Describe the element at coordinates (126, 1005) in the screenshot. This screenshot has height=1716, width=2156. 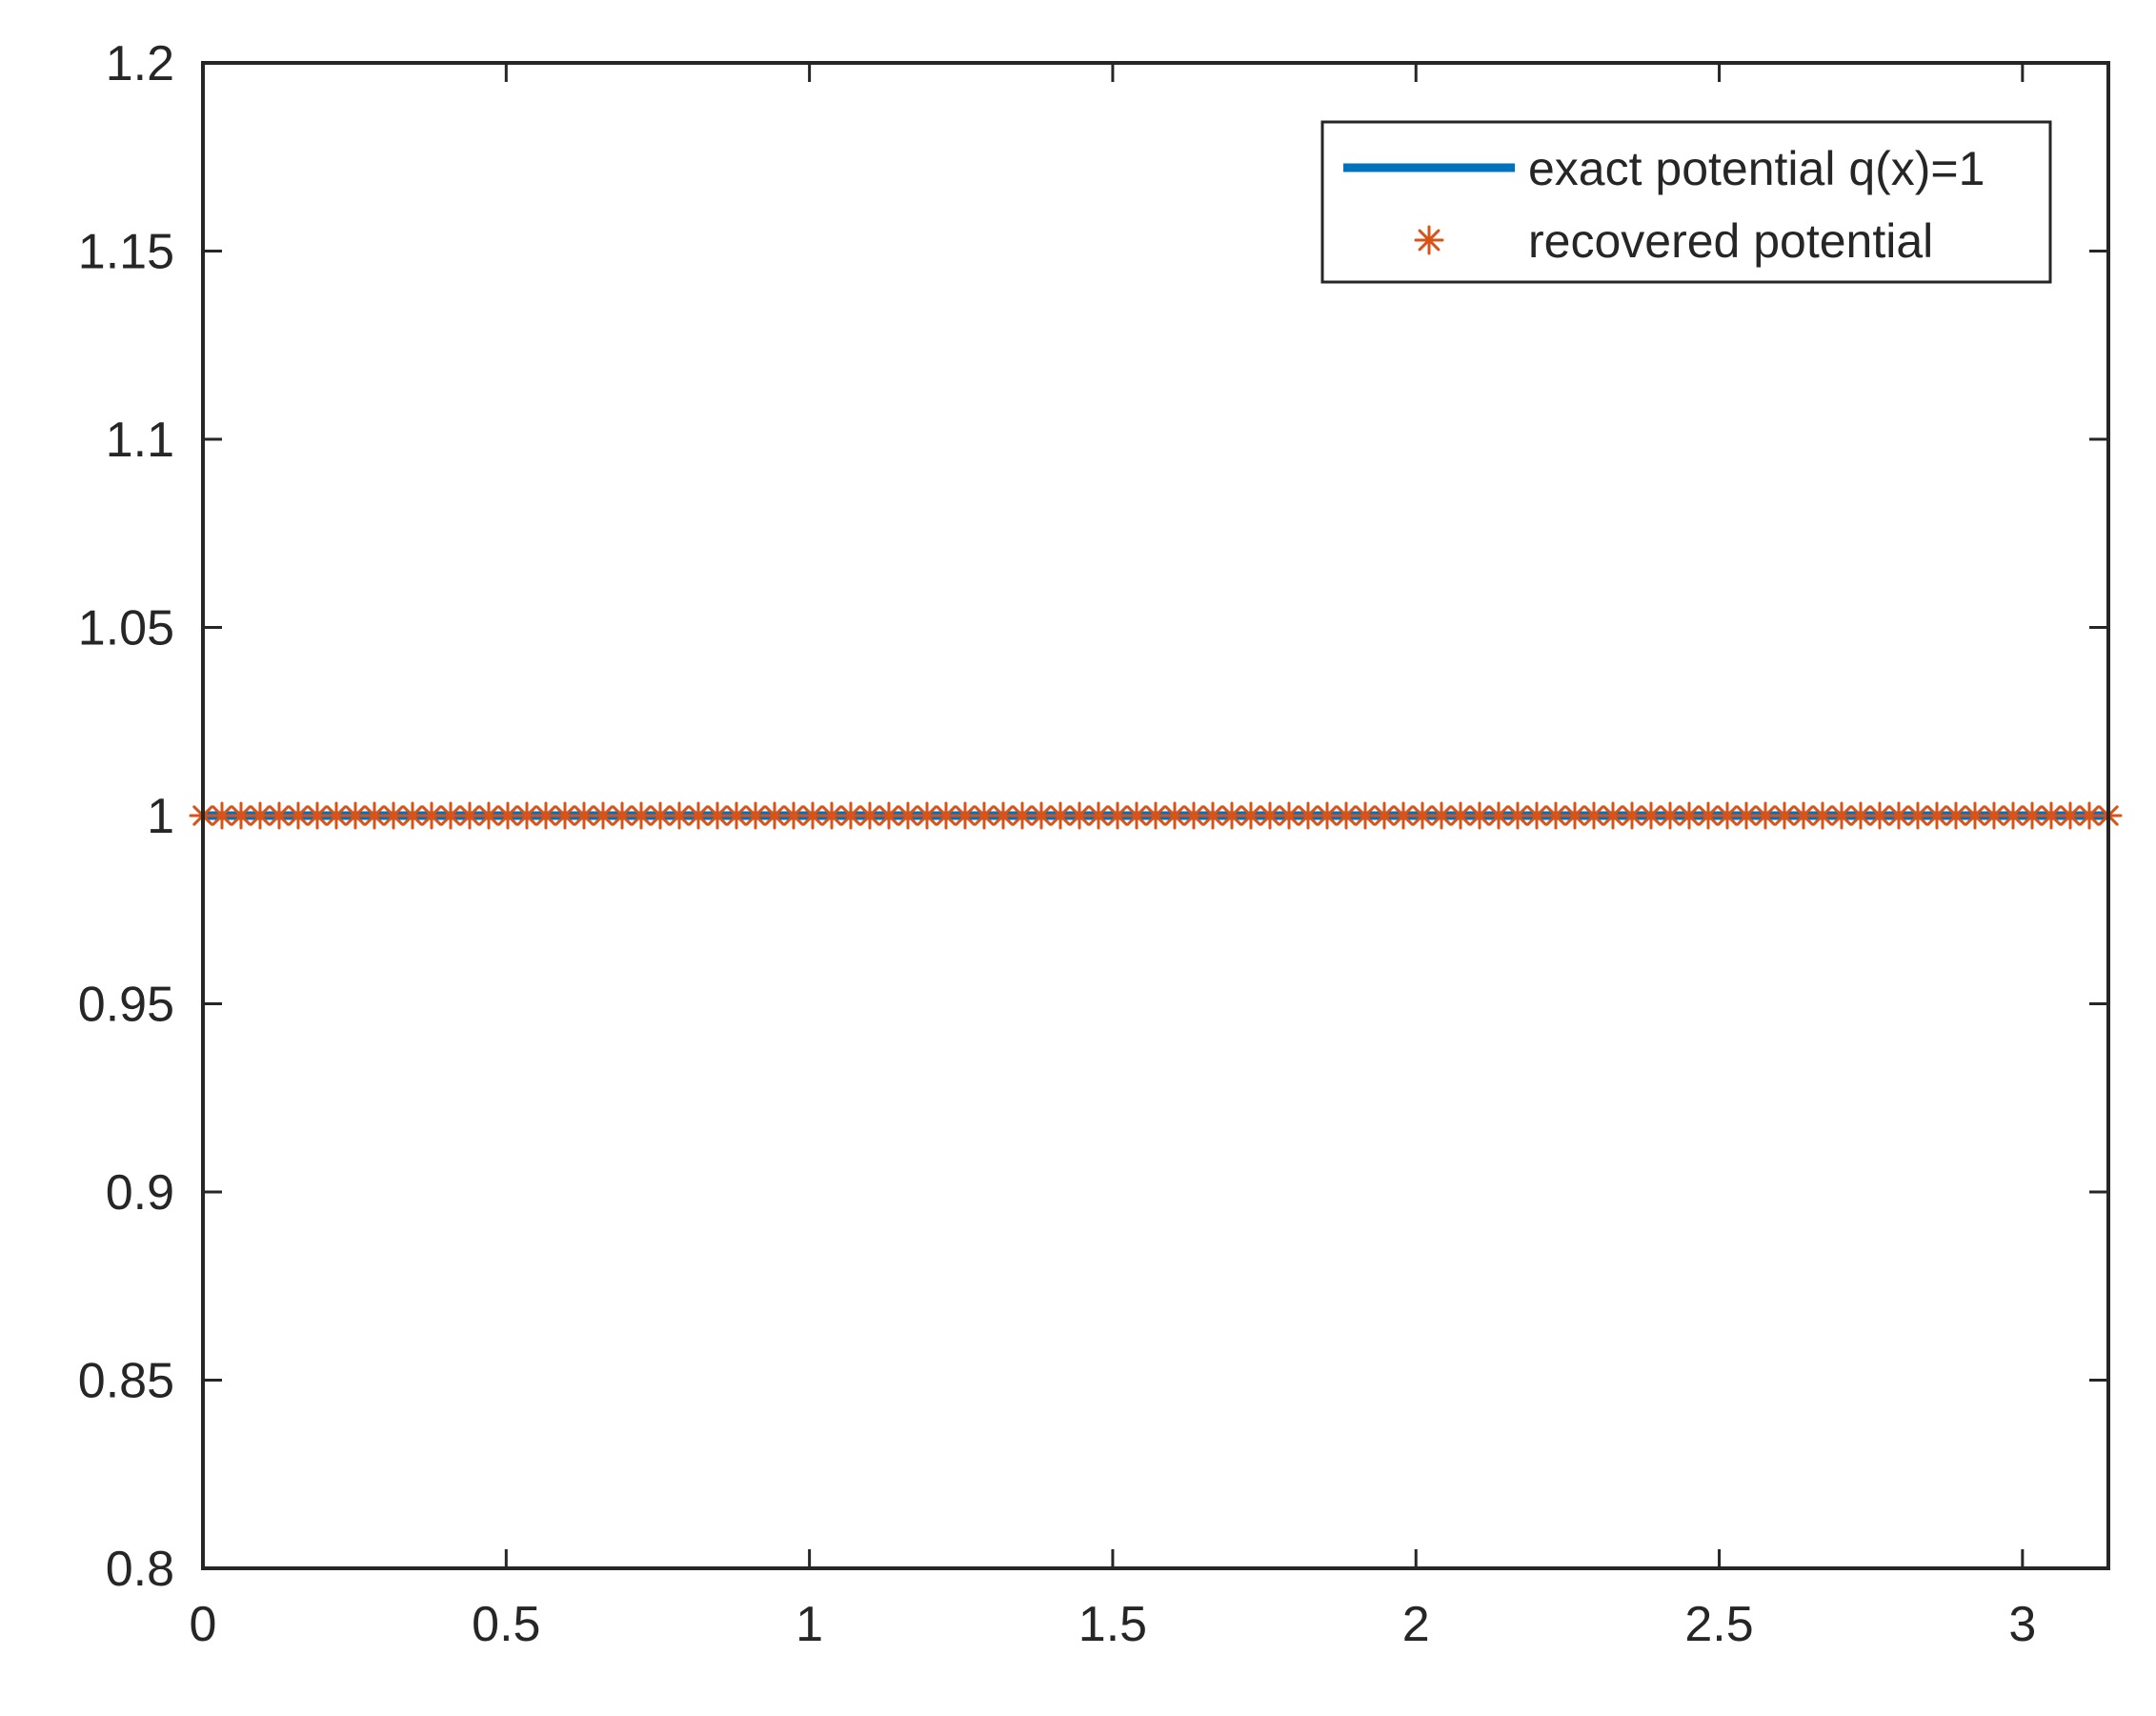
I see `y-tick-label: 0.95` at that location.